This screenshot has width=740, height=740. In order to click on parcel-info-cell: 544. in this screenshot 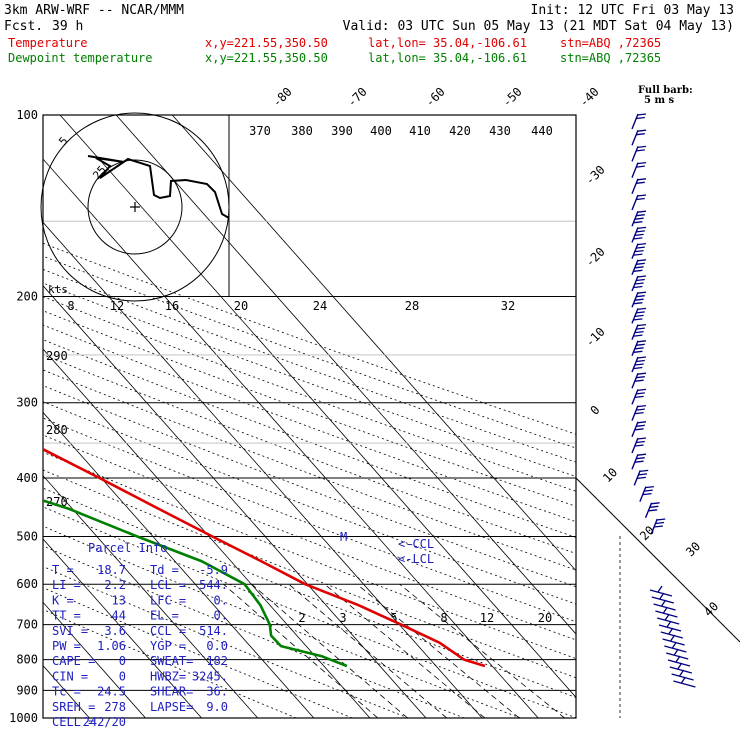, I will do `click(213, 585)`.